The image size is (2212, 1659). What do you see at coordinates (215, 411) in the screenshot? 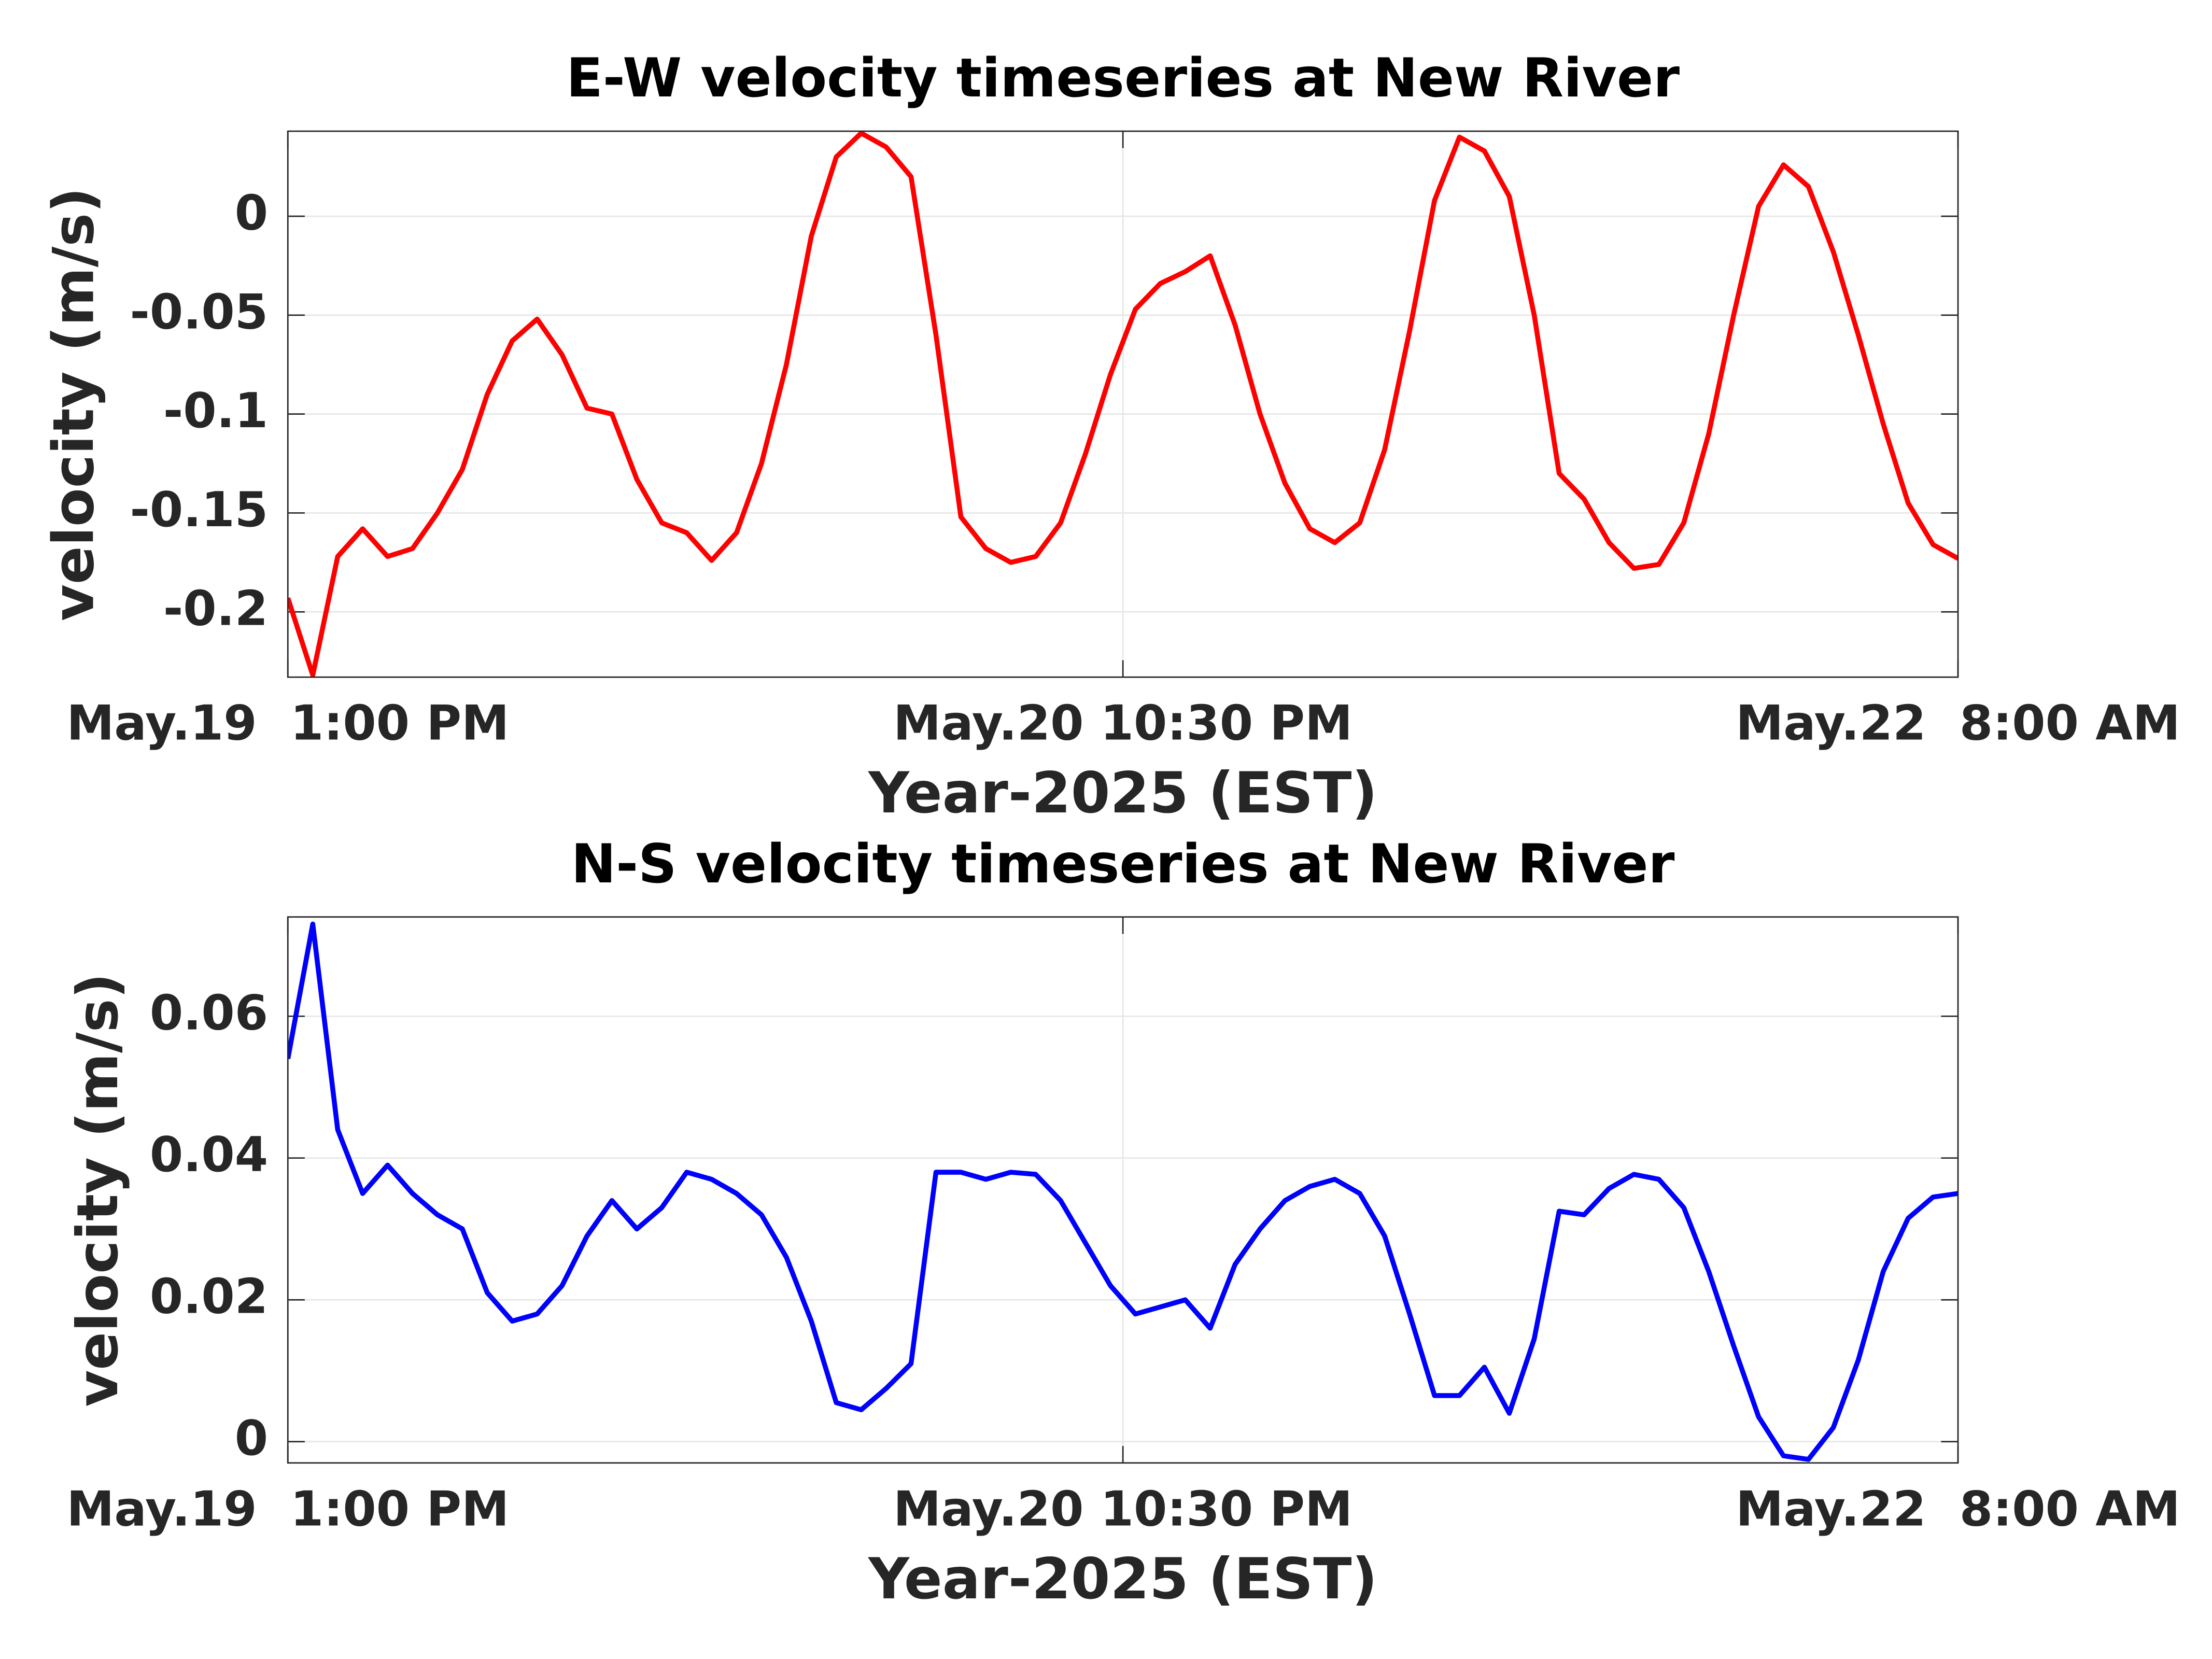
I see `y-tick-label: -0.1` at bounding box center [215, 411].